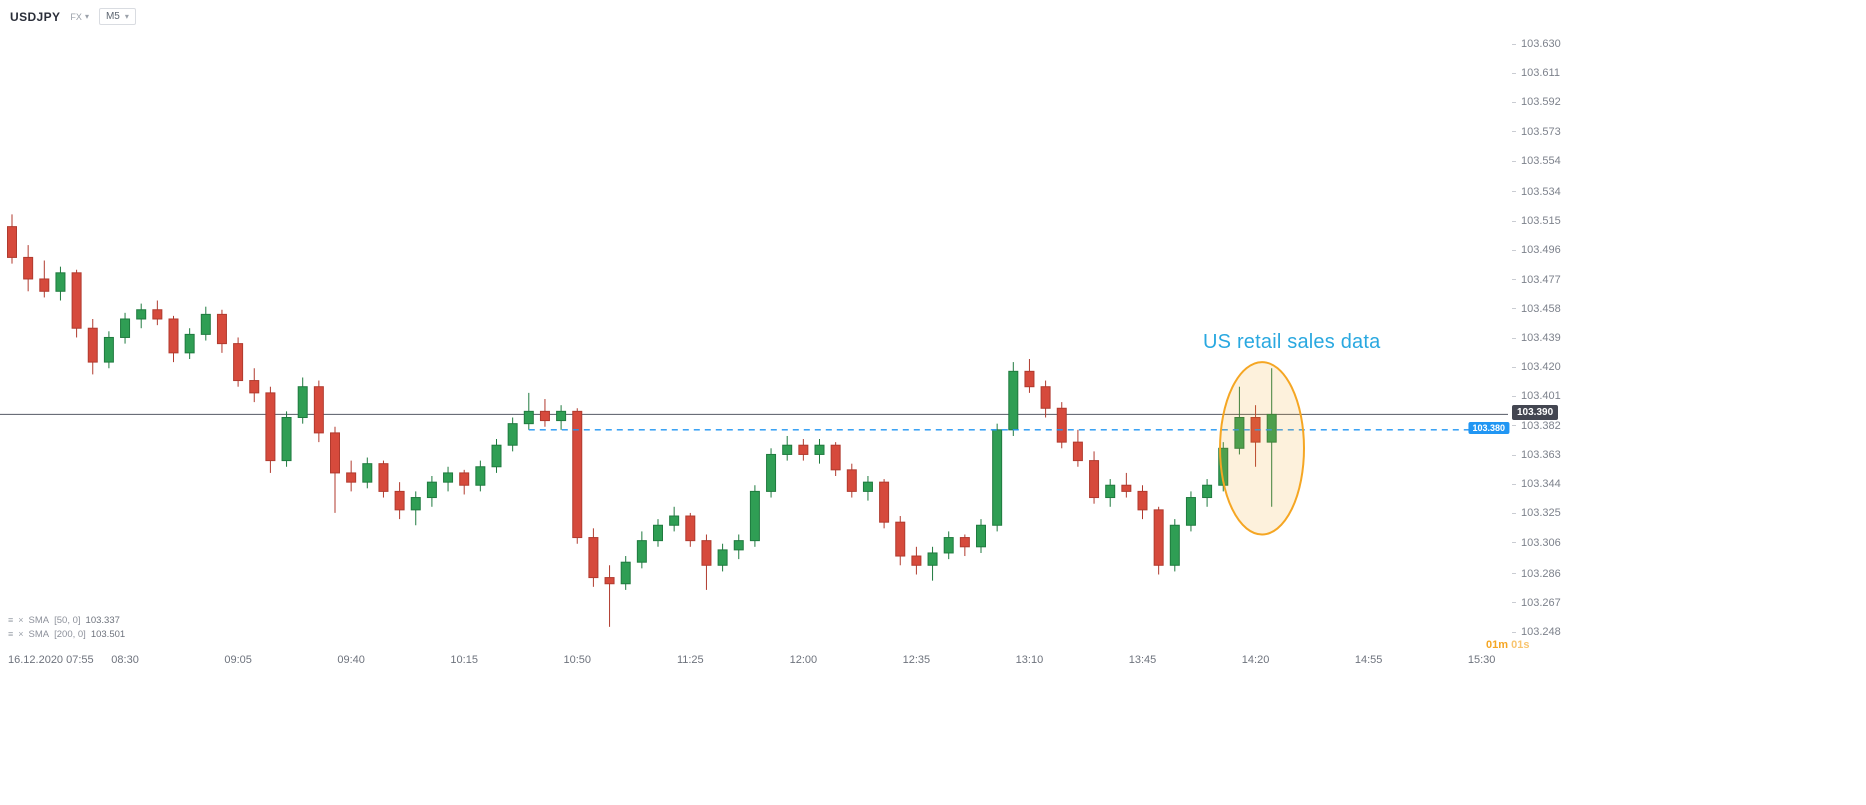 The image size is (1866, 805). I want to click on highlight-ellipse, so click(1262, 448).